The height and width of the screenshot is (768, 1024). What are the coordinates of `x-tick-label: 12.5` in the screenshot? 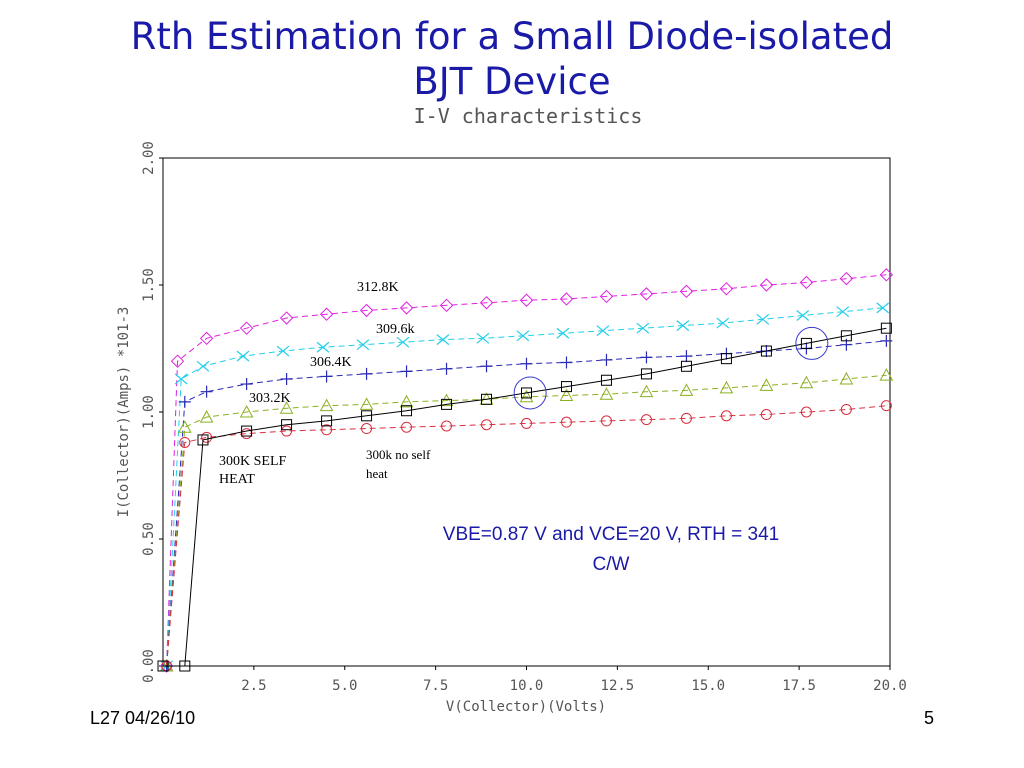 It's located at (618, 686).